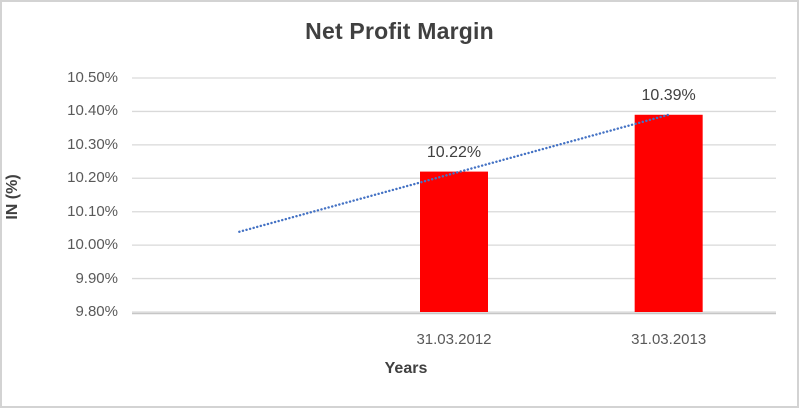  What do you see at coordinates (92, 144) in the screenshot?
I see `y-axis-tick-label: 10.30%` at bounding box center [92, 144].